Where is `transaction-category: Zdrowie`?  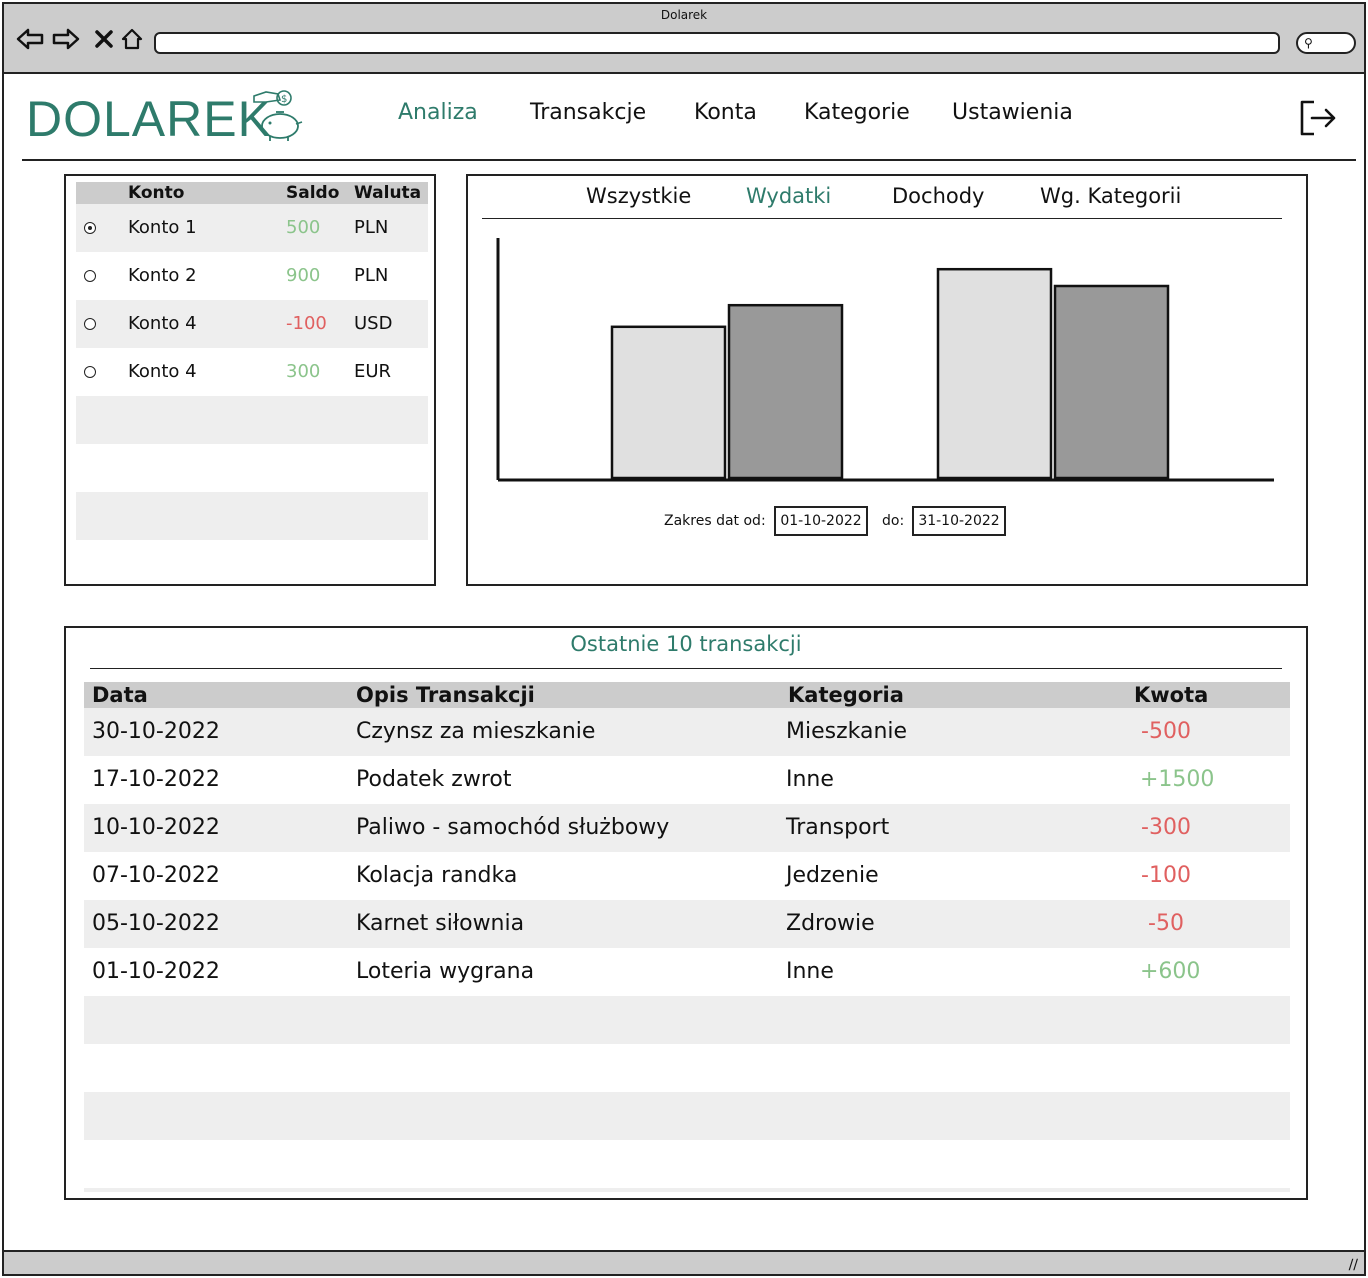
transaction-category: Zdrowie is located at coordinates (830, 923).